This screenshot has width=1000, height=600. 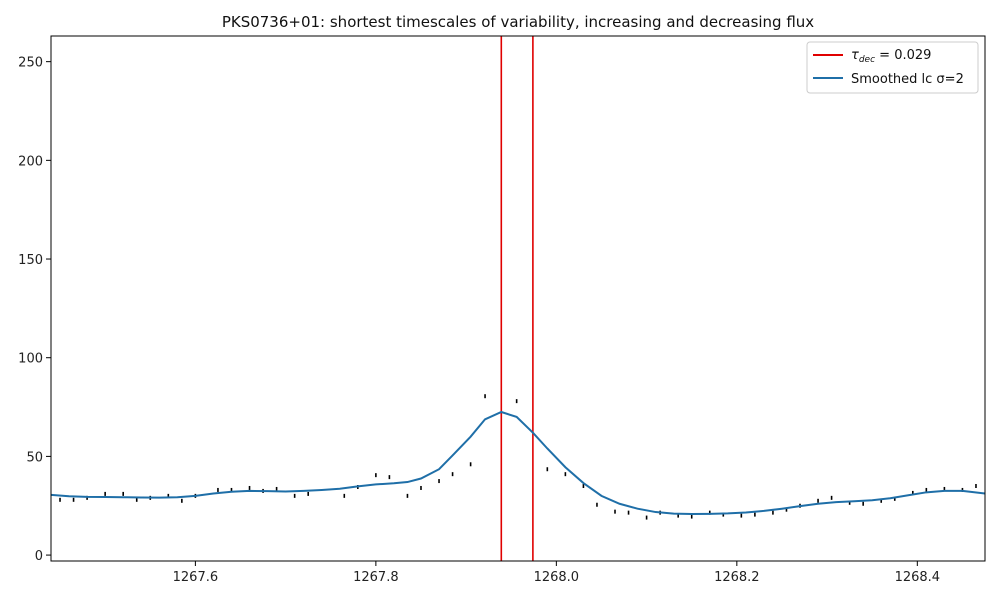 I want to click on x-tick-label: 1267.6, so click(x=196, y=577).